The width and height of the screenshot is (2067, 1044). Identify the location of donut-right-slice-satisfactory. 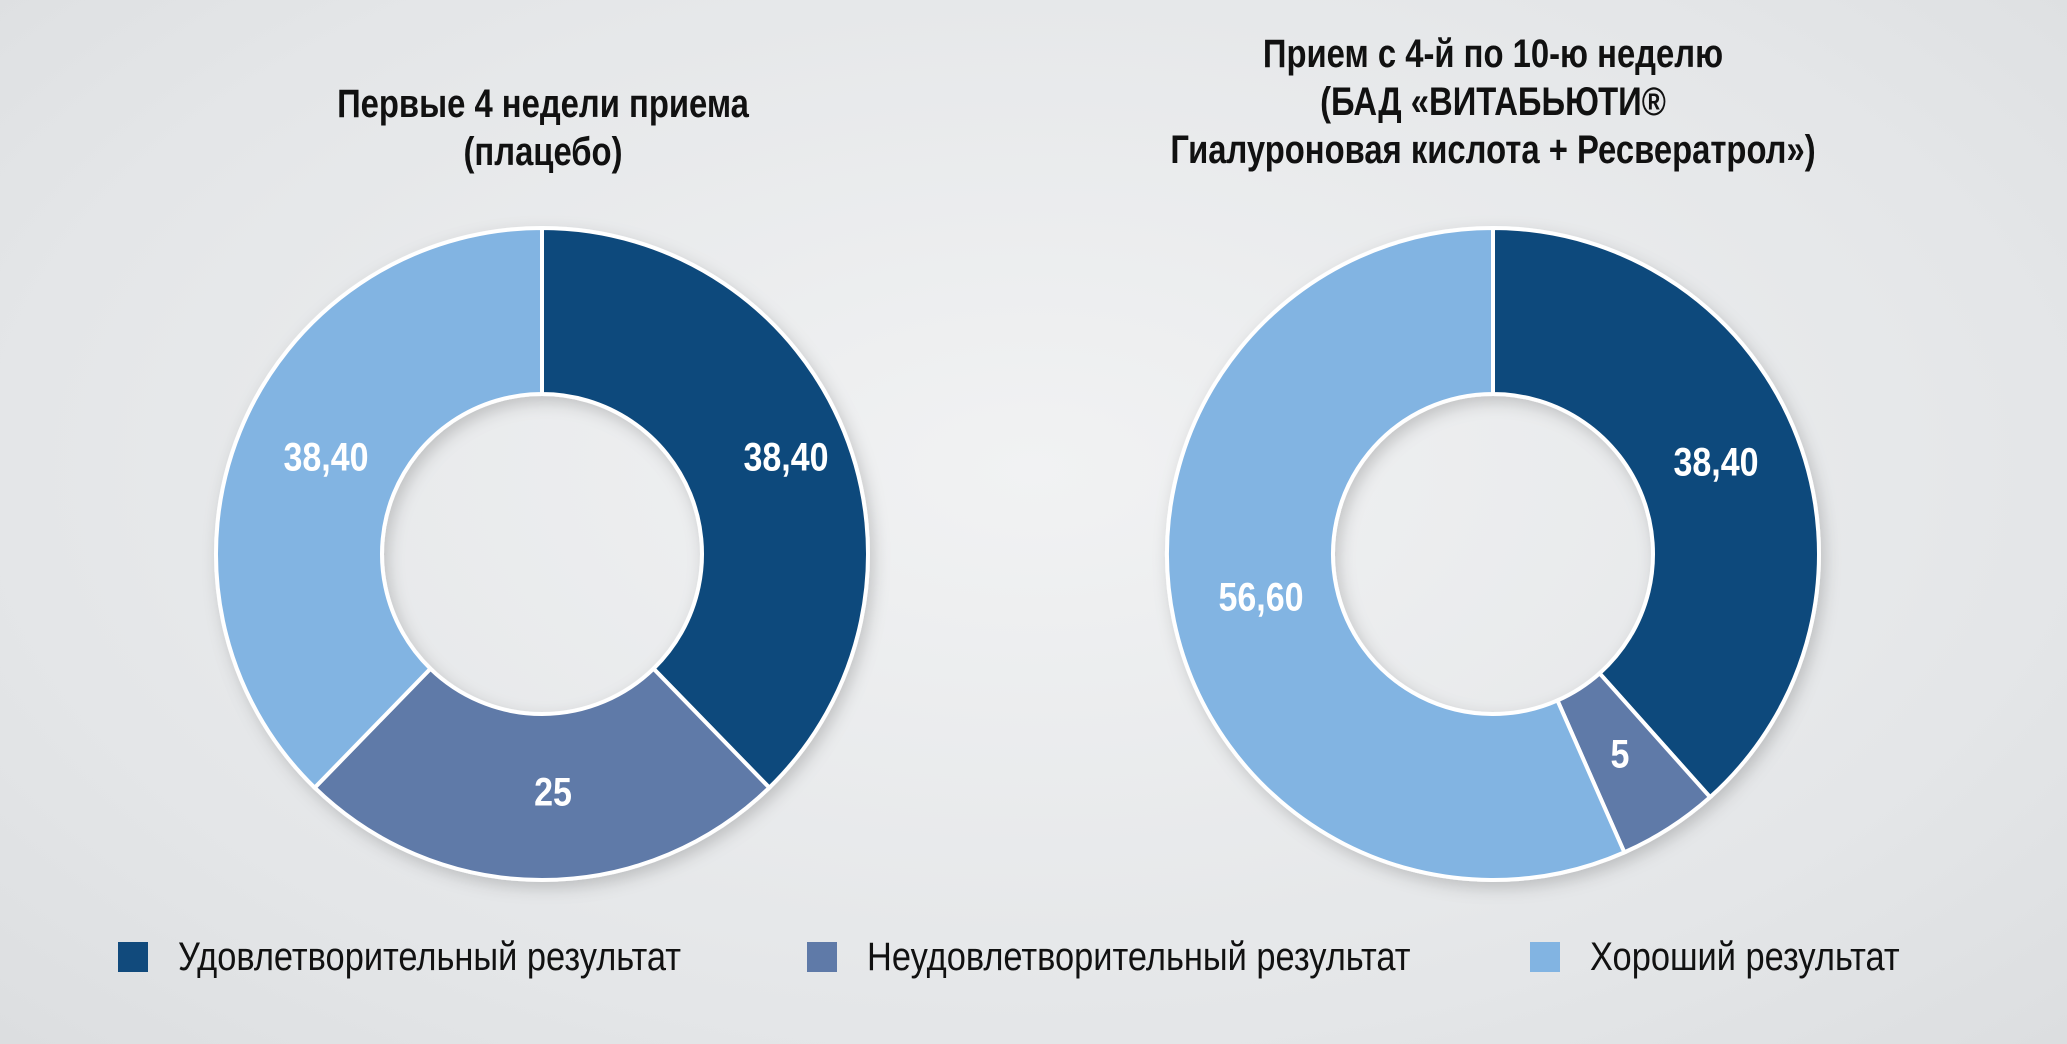
(1656, 513).